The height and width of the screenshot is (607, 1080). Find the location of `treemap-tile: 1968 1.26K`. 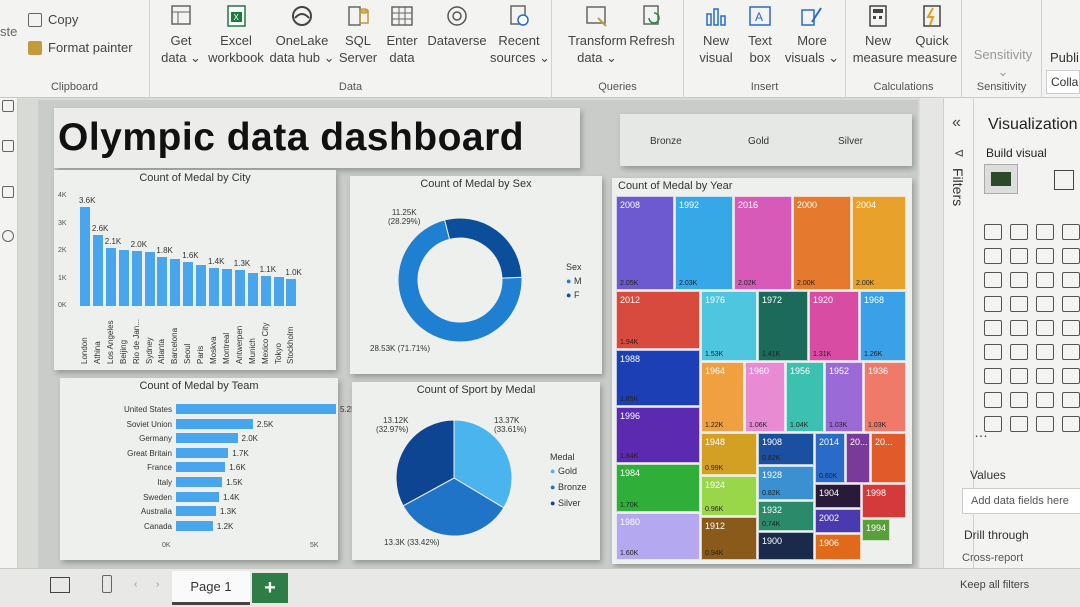

treemap-tile: 1968 1.26K is located at coordinates (883, 326).